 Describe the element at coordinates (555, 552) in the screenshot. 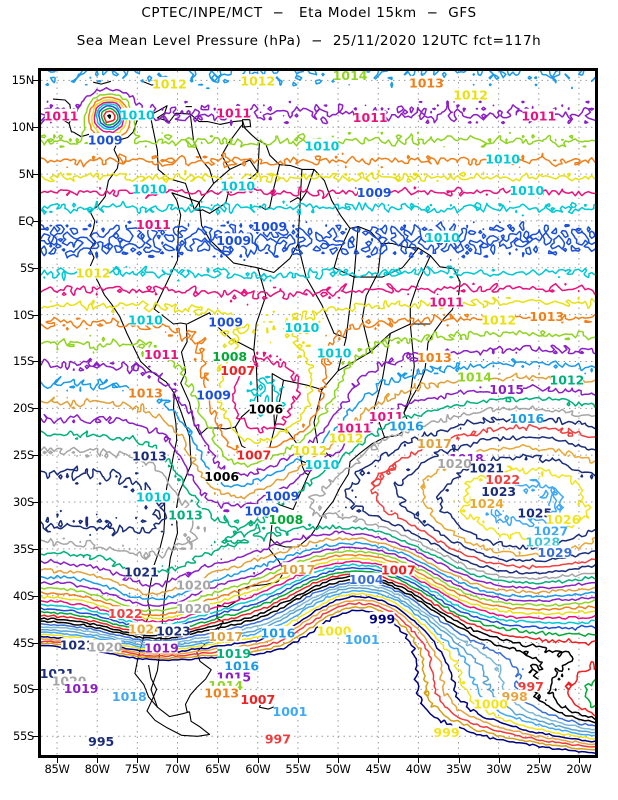

I see `contour-label: 1029` at that location.